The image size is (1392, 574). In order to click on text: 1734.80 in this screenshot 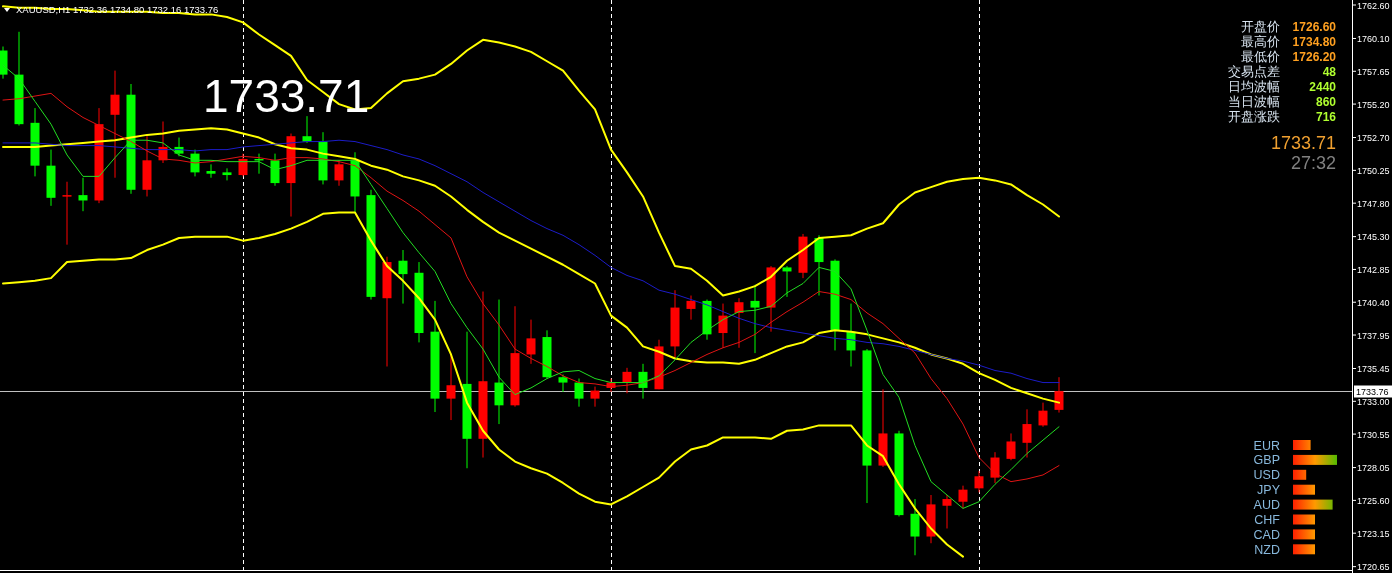, I will do `click(1314, 42)`.